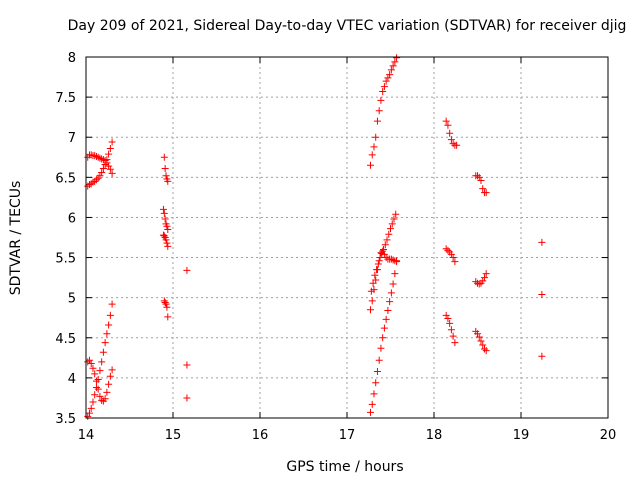  What do you see at coordinates (521, 435) in the screenshot?
I see `x-tick-label: 19` at bounding box center [521, 435].